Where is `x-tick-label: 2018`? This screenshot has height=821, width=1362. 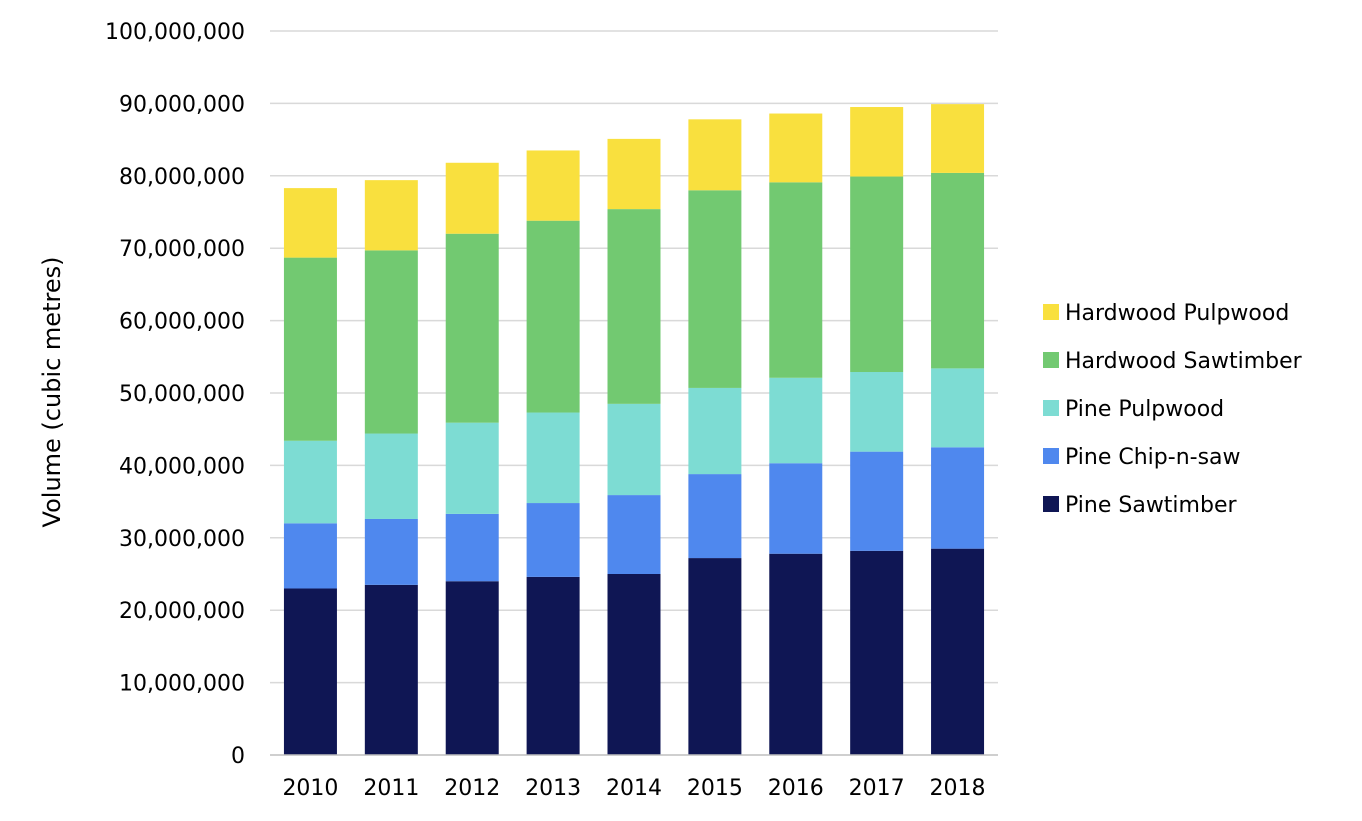
x-tick-label: 2018 is located at coordinates (958, 788).